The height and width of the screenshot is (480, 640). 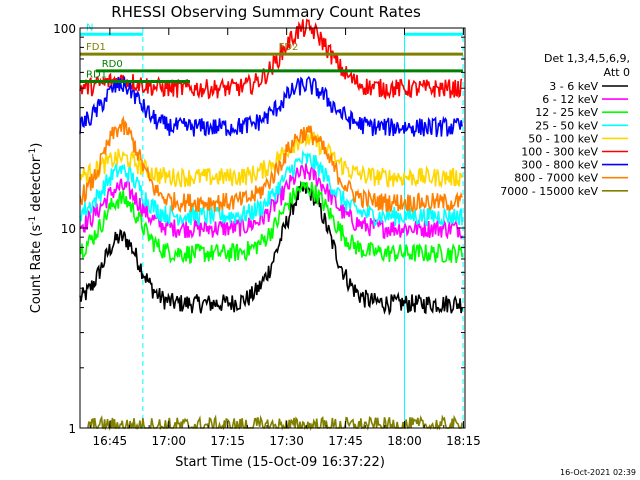 I want to click on y-tick-label-2: 100, so click(x=64, y=29).